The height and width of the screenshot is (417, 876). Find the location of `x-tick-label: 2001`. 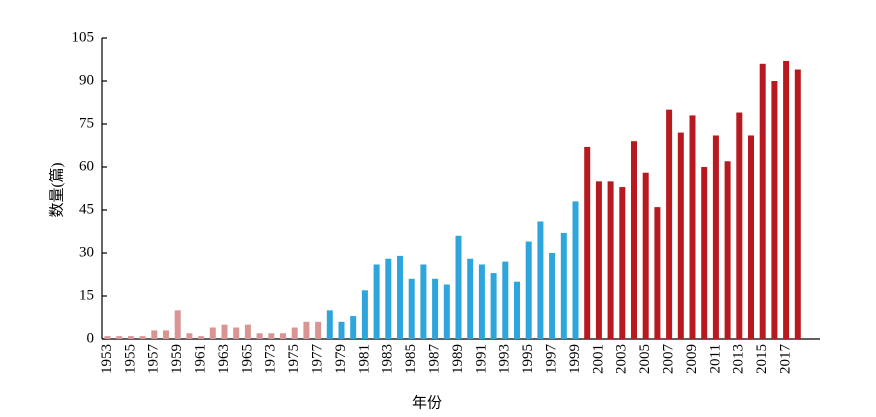

x-tick-label: 2001 is located at coordinates (598, 359).